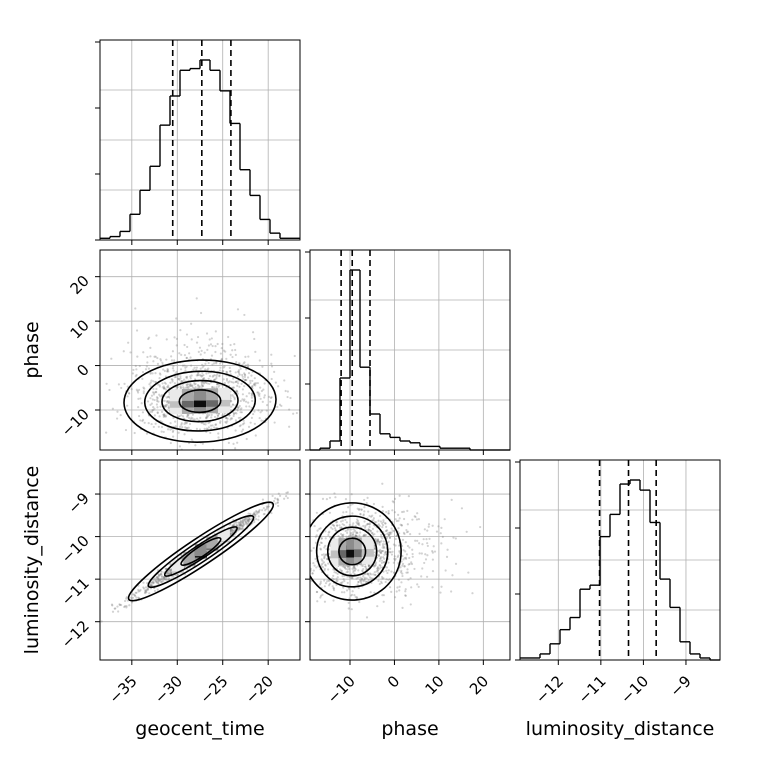 This screenshot has width=760, height=760. What do you see at coordinates (620, 729) in the screenshot?
I see `xlabel-luminosity_distance: luminosity_distance` at bounding box center [620, 729].